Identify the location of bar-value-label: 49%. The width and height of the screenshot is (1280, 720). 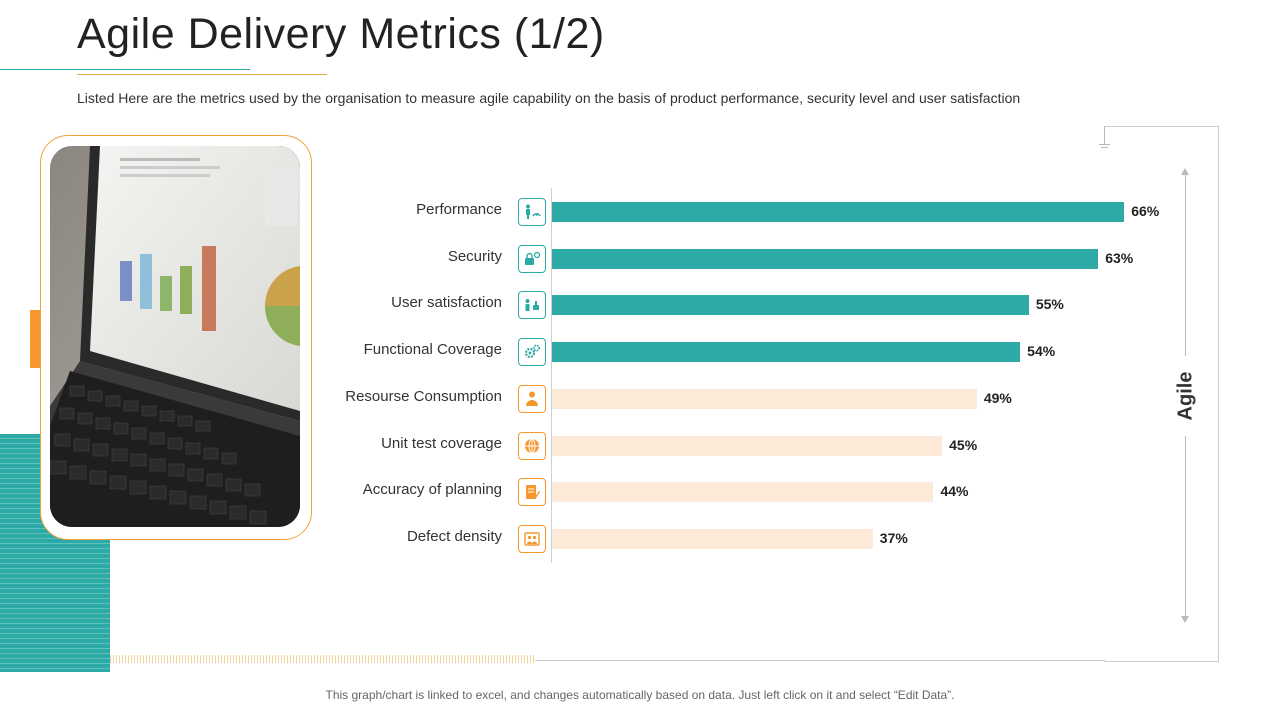
(997, 397).